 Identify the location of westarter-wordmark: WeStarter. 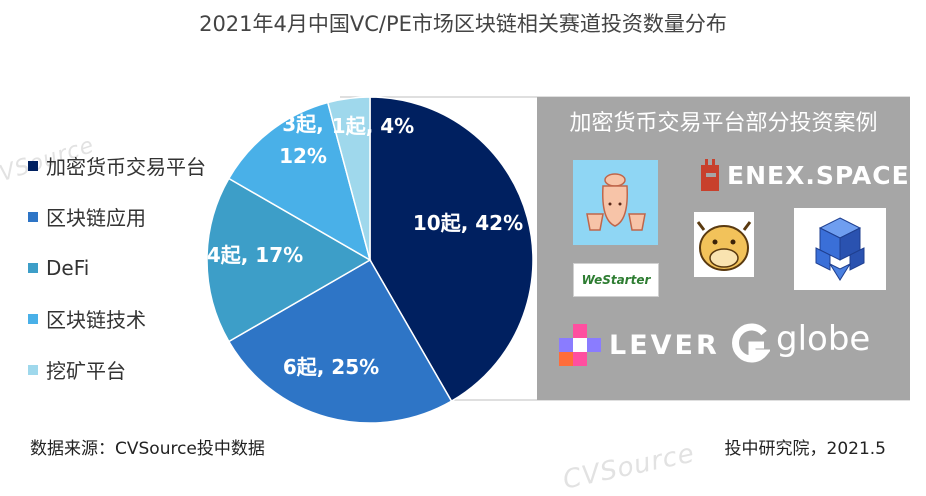
(616, 280).